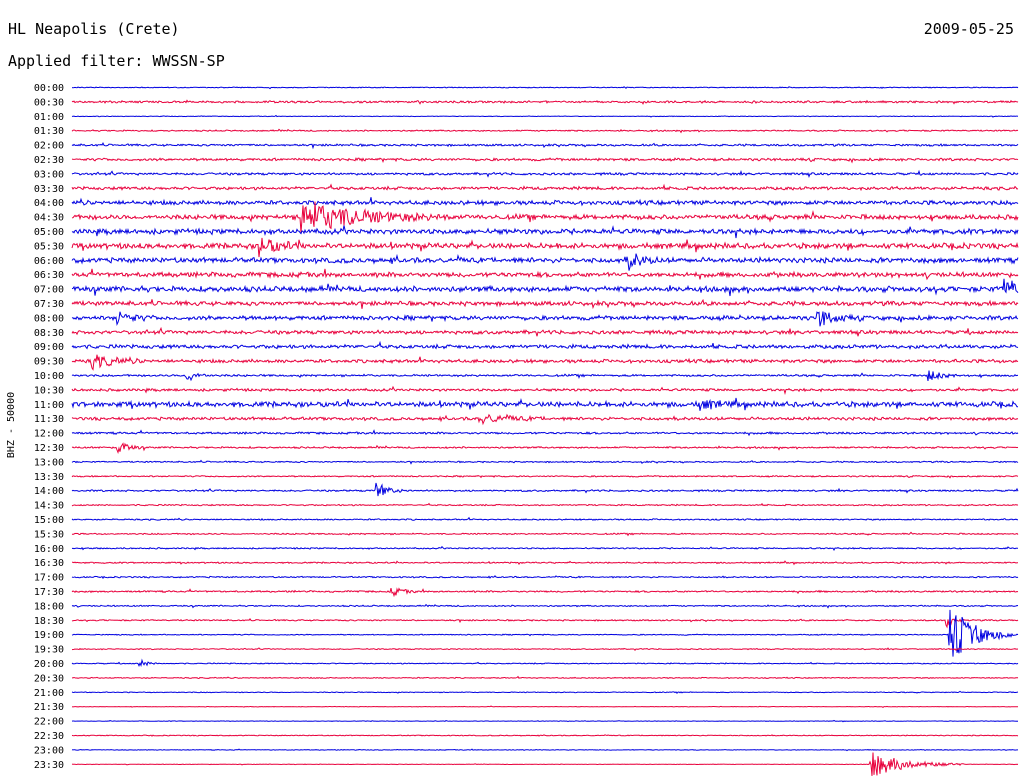 The height and width of the screenshot is (780, 1024). I want to click on row-label-10-30: 10:30, so click(49, 390).